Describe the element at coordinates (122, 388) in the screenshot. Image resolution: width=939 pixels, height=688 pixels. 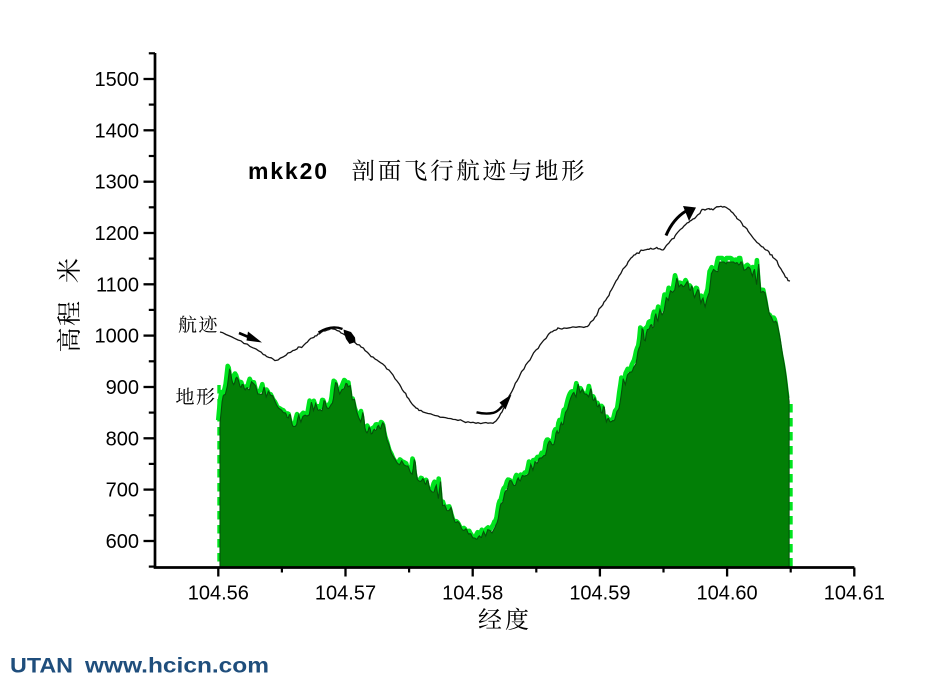
I see `svg-text: 900` at that location.